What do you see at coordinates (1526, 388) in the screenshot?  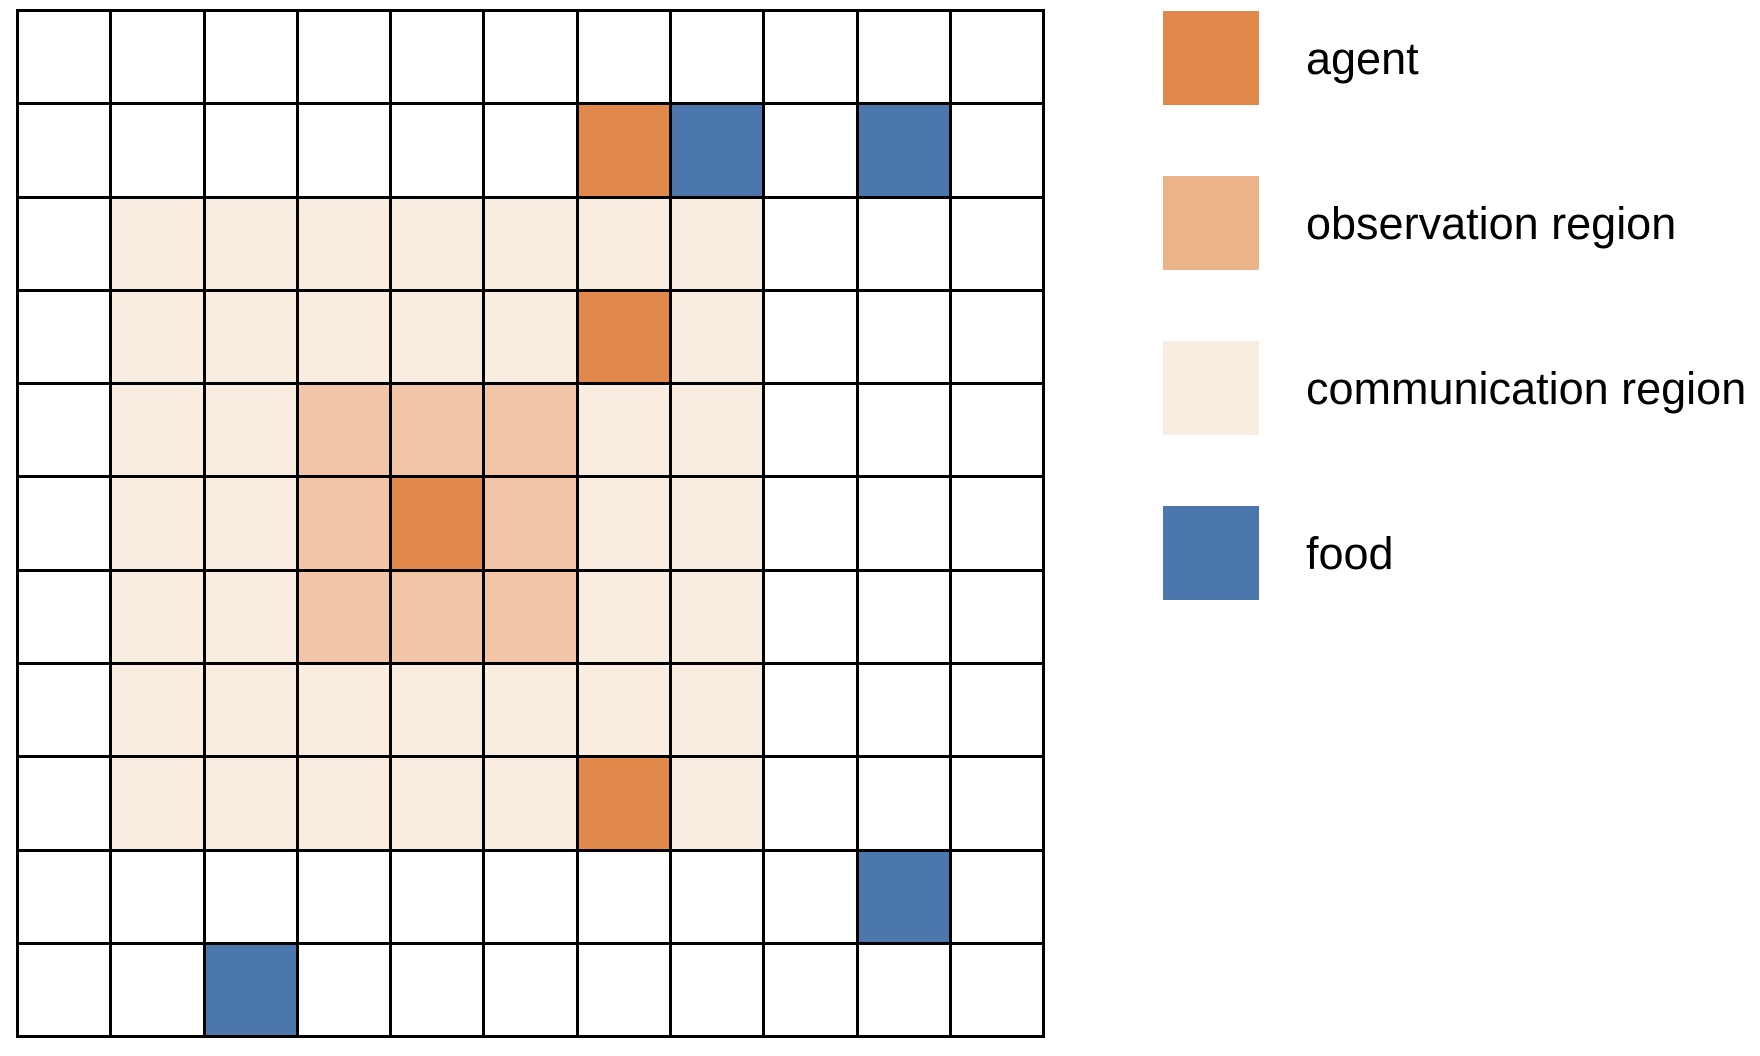 I see `legend-label: communication region` at bounding box center [1526, 388].